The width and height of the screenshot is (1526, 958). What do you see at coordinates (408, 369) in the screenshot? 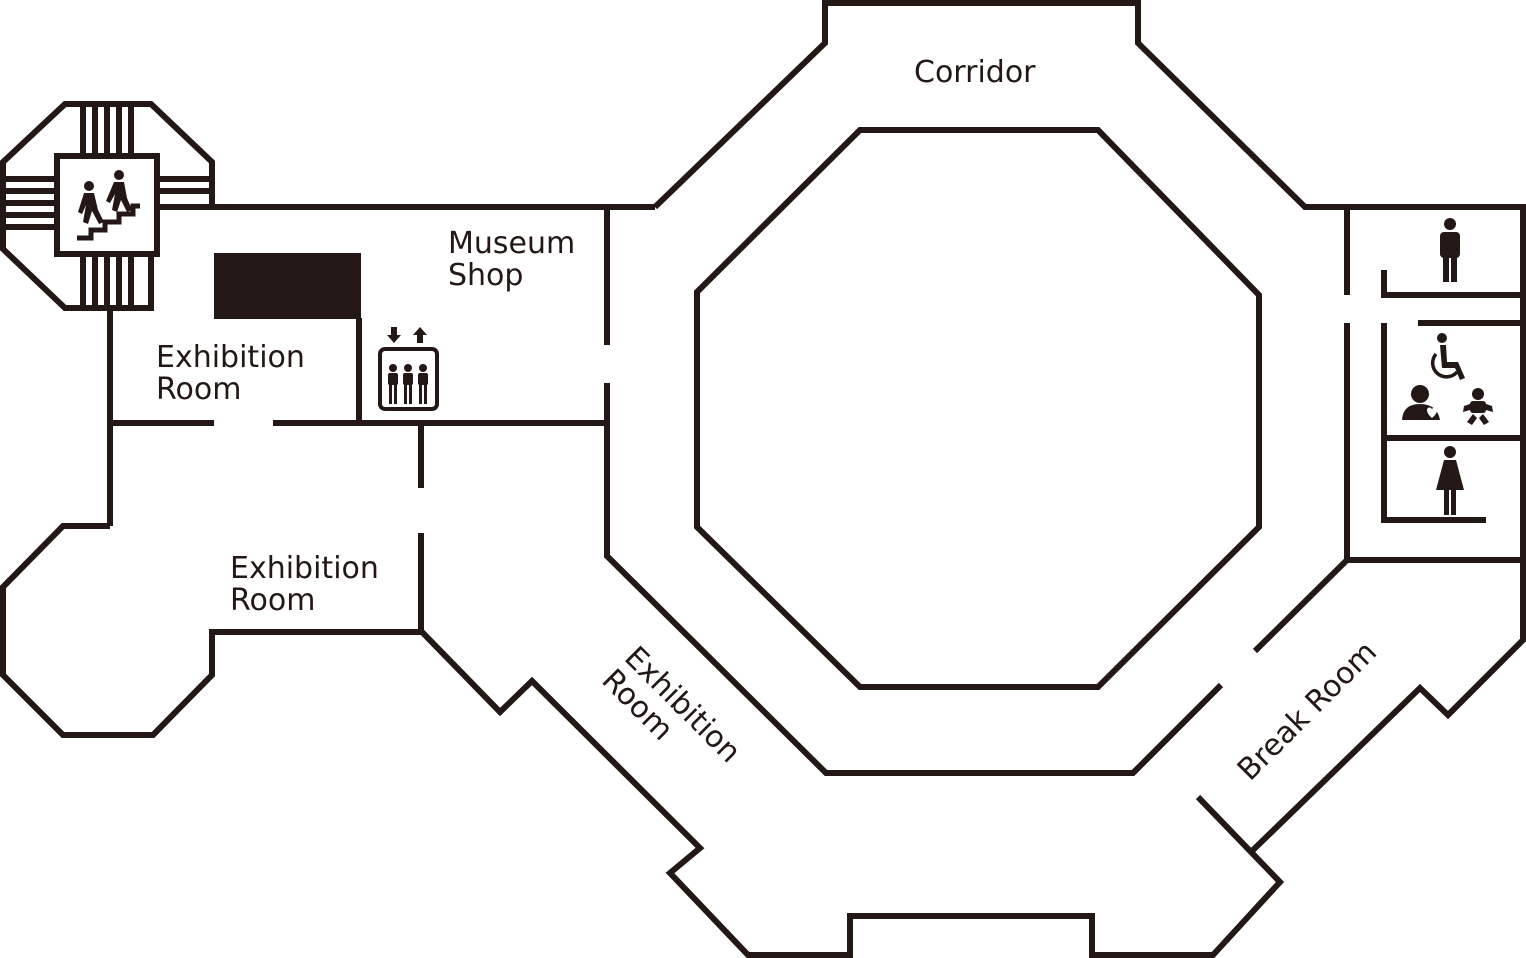
I see `elevator-icon` at bounding box center [408, 369].